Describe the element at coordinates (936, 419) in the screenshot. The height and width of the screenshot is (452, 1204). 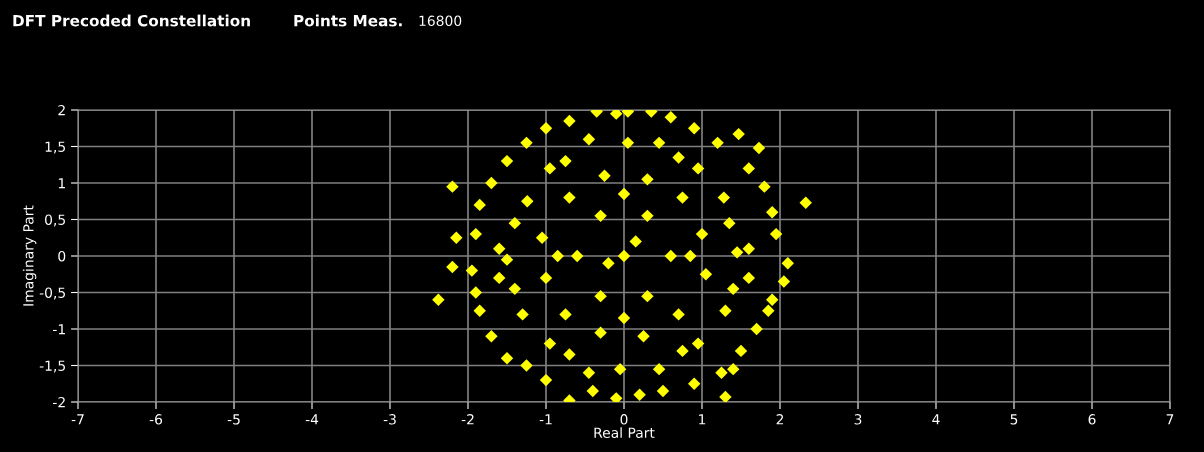
I see `x-tick-label: 4` at that location.